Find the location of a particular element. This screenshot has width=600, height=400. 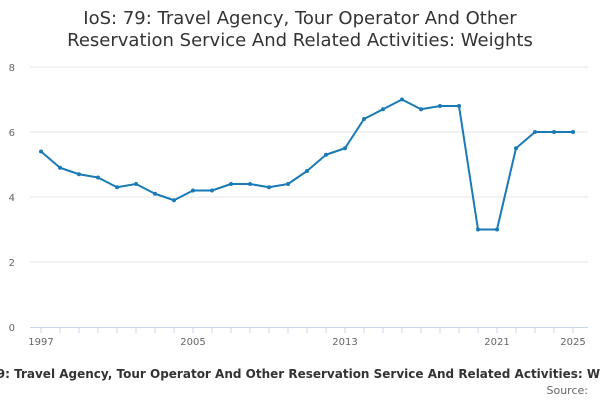

y-tick-label: 0 is located at coordinates (12, 328).